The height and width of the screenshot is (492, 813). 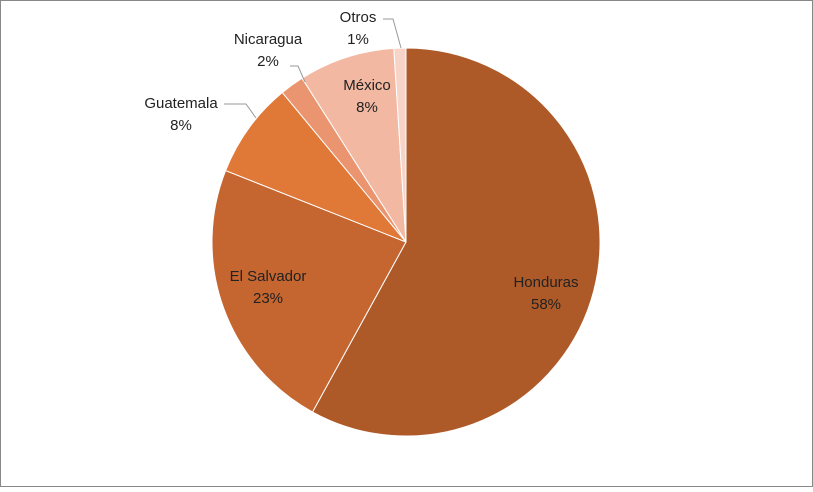 I want to click on slice-label: México, so click(x=367, y=85).